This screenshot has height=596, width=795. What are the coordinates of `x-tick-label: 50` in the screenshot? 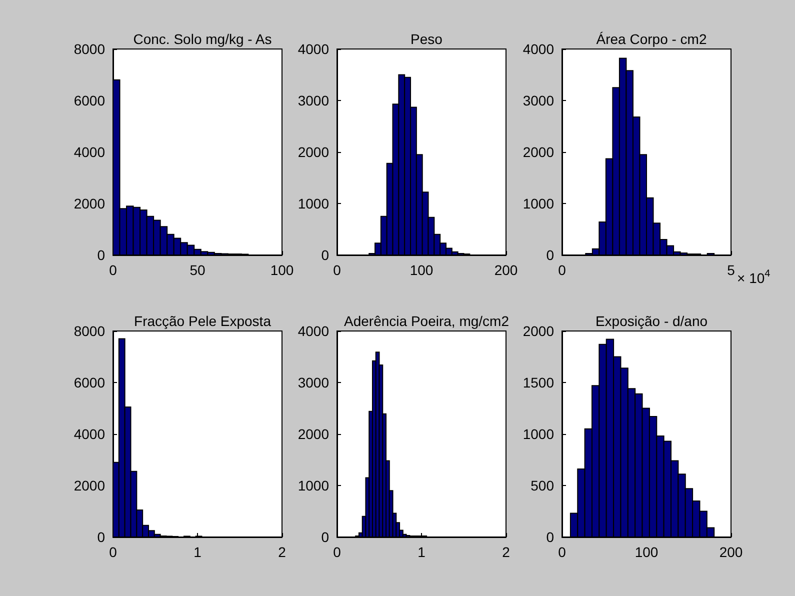 It's located at (198, 270).